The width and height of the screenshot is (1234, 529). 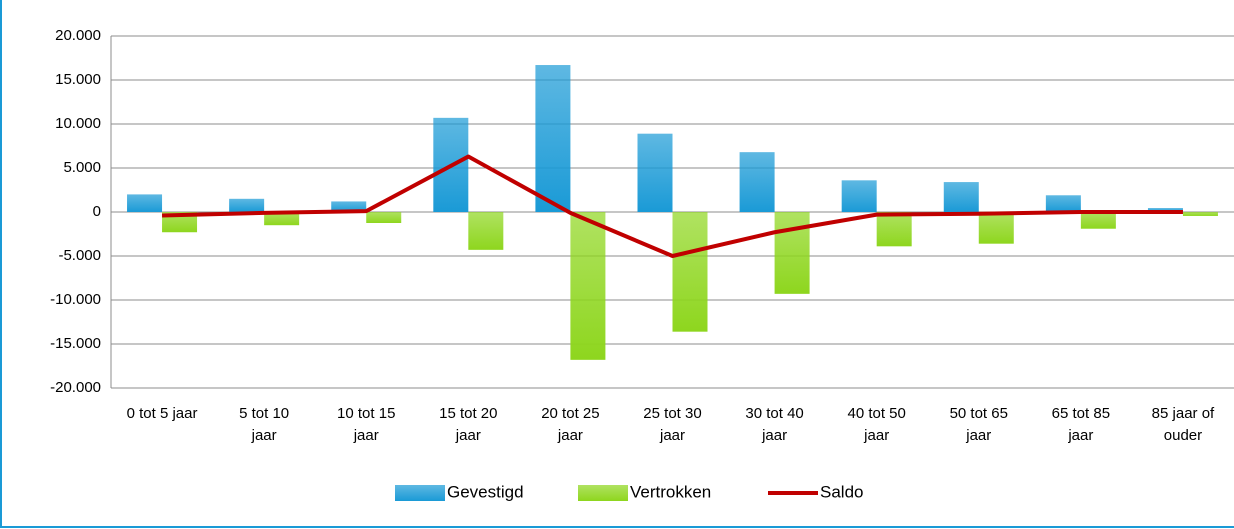 What do you see at coordinates (366, 424) in the screenshot?
I see `x-tick-label: 10 tot 15 jaar` at bounding box center [366, 424].